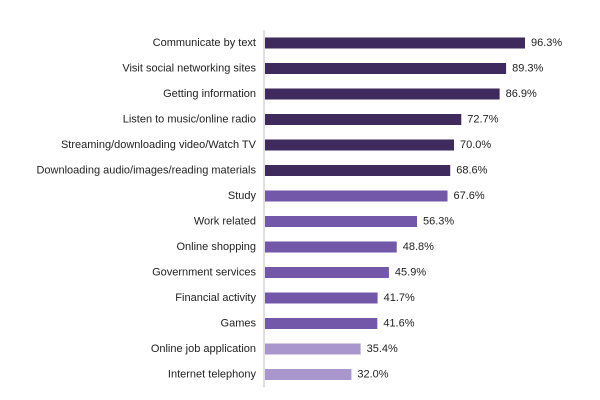 This screenshot has height=400, width=600. What do you see at coordinates (527, 68) in the screenshot?
I see `value-label: 89.3%` at bounding box center [527, 68].